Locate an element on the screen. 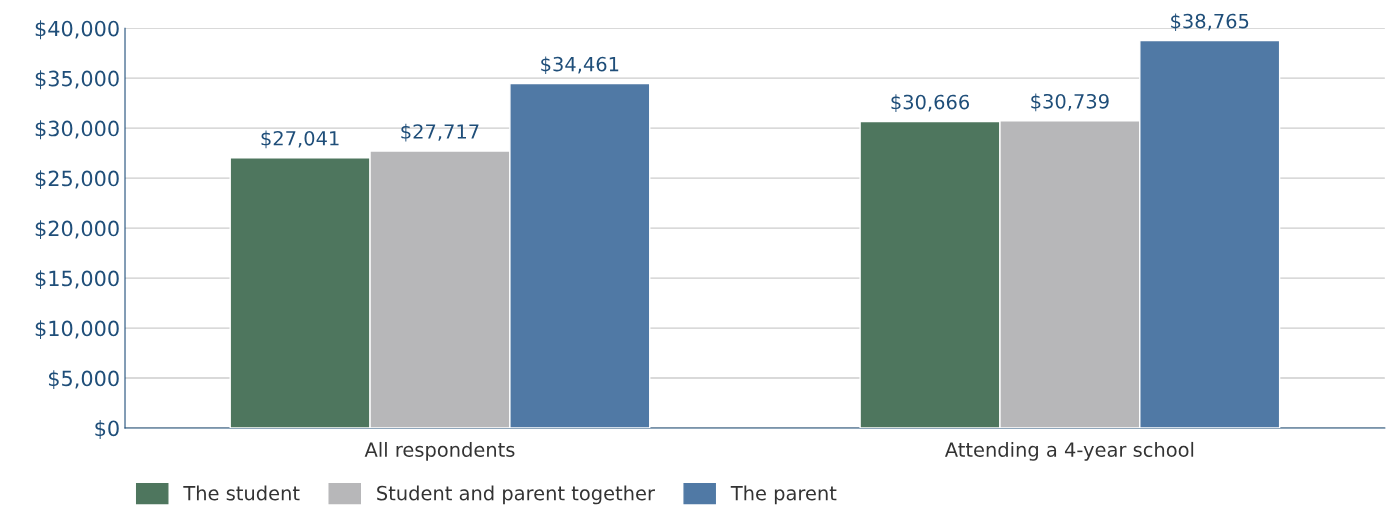 The height and width of the screenshot is (522, 1389). y-tick-label: $10,000 is located at coordinates (77, 330).